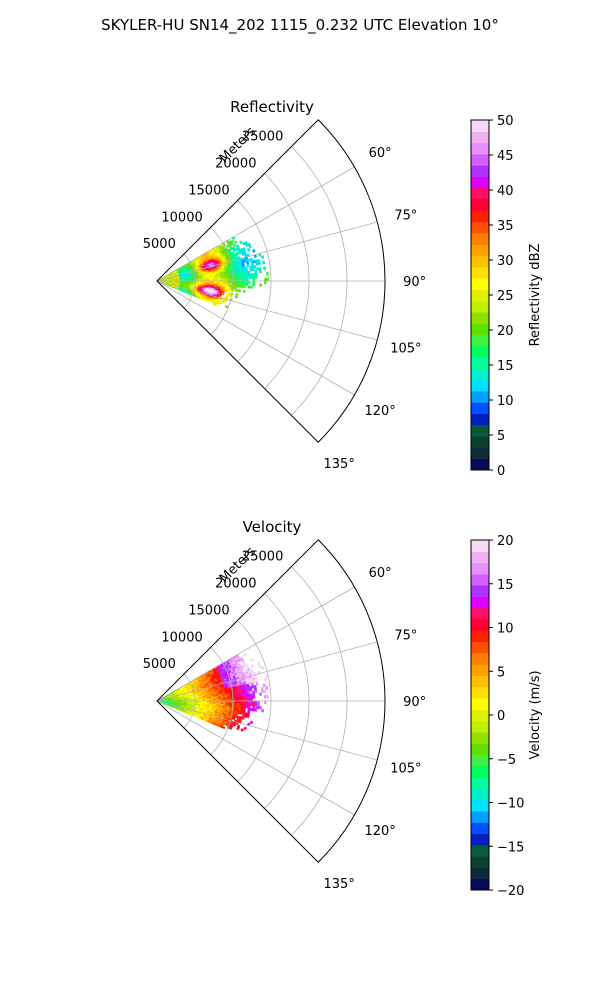 The image size is (600, 1000). Describe the element at coordinates (535, 714) in the screenshot. I see `colorbar-label: Velocity (m/s)` at that location.